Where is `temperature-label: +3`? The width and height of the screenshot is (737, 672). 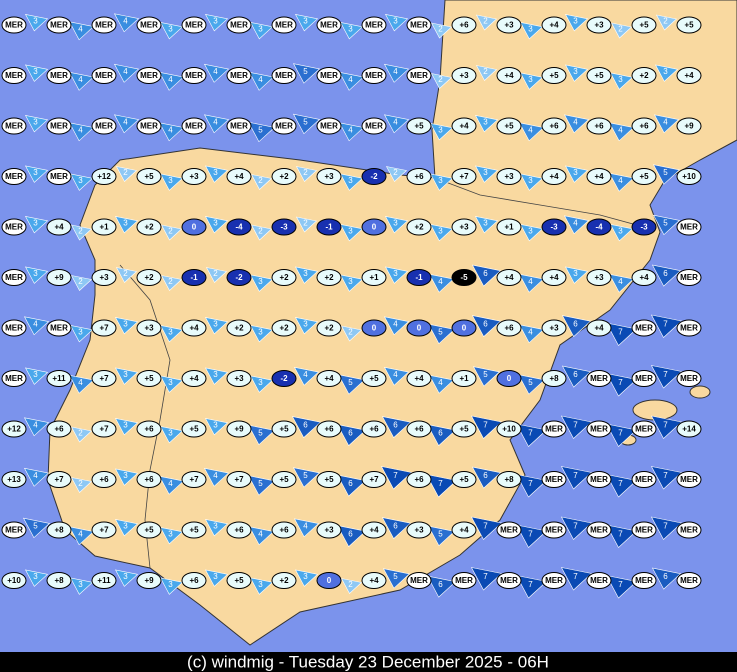 temperature-label: +3 is located at coordinates (239, 378).